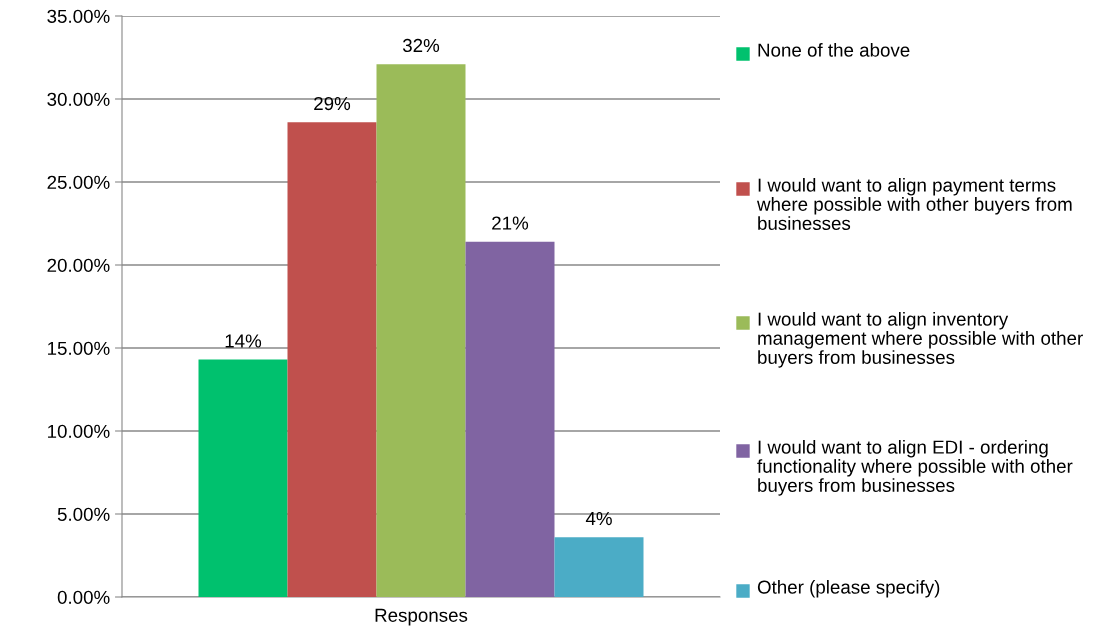 The width and height of the screenshot is (1111, 640). I want to click on legend-label: I would want to align EDI - ordering functionality where possible with other buyers from businesses, so click(915, 468).